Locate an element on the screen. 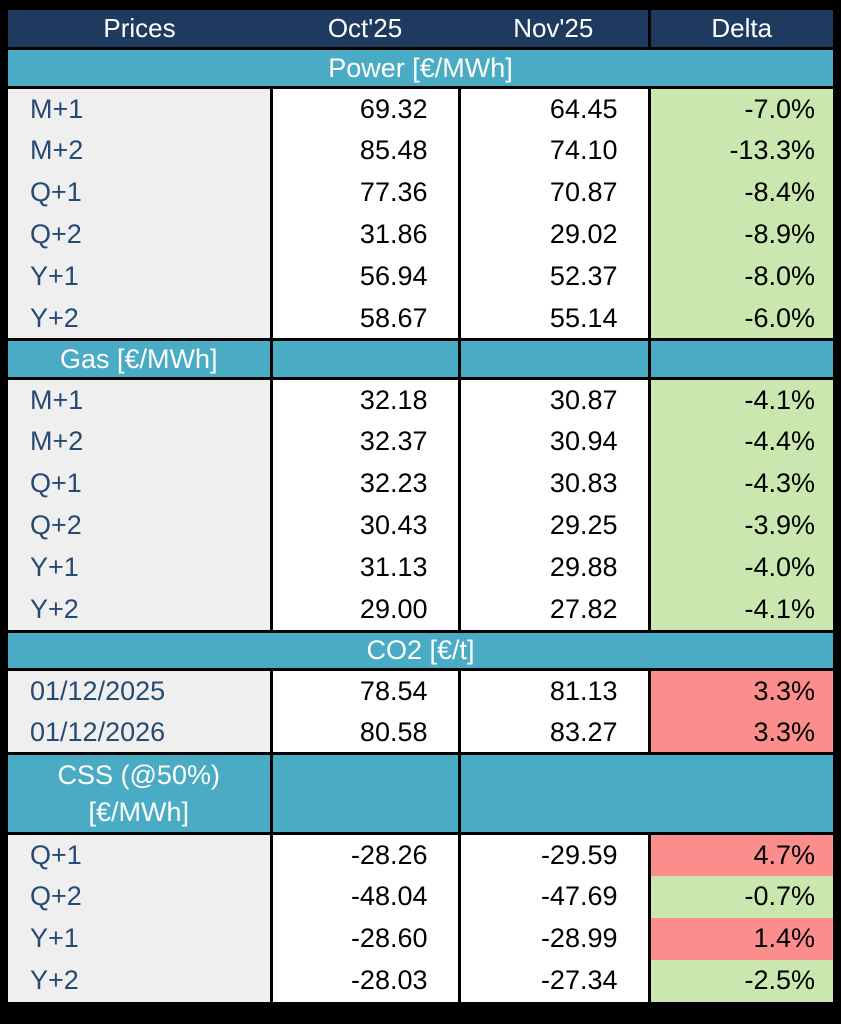 The image size is (841, 1024). section-header-row-co2: CO2 [€/t] is located at coordinates (420, 650).